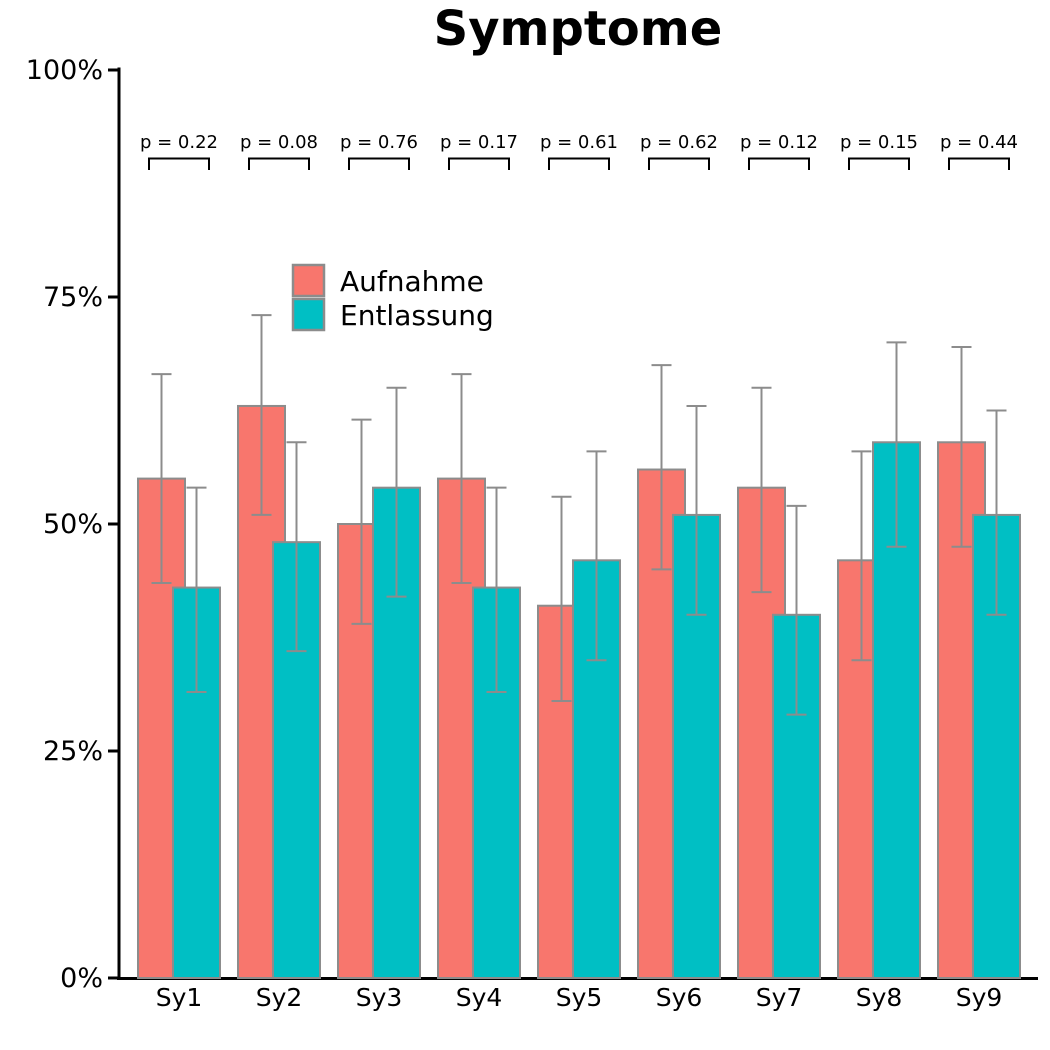 The width and height of the screenshot is (1050, 1050). Describe the element at coordinates (979, 142) in the screenshot. I see `p-value-label-sy9: p = 0.44` at that location.